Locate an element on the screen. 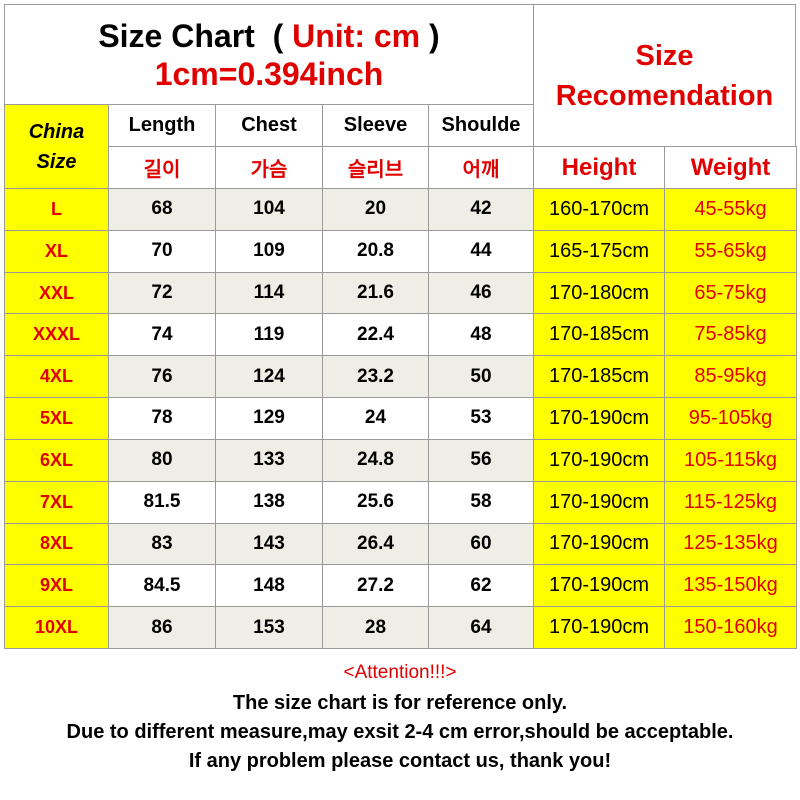 The height and width of the screenshot is (800, 800). measure-cell: 74 is located at coordinates (162, 335).